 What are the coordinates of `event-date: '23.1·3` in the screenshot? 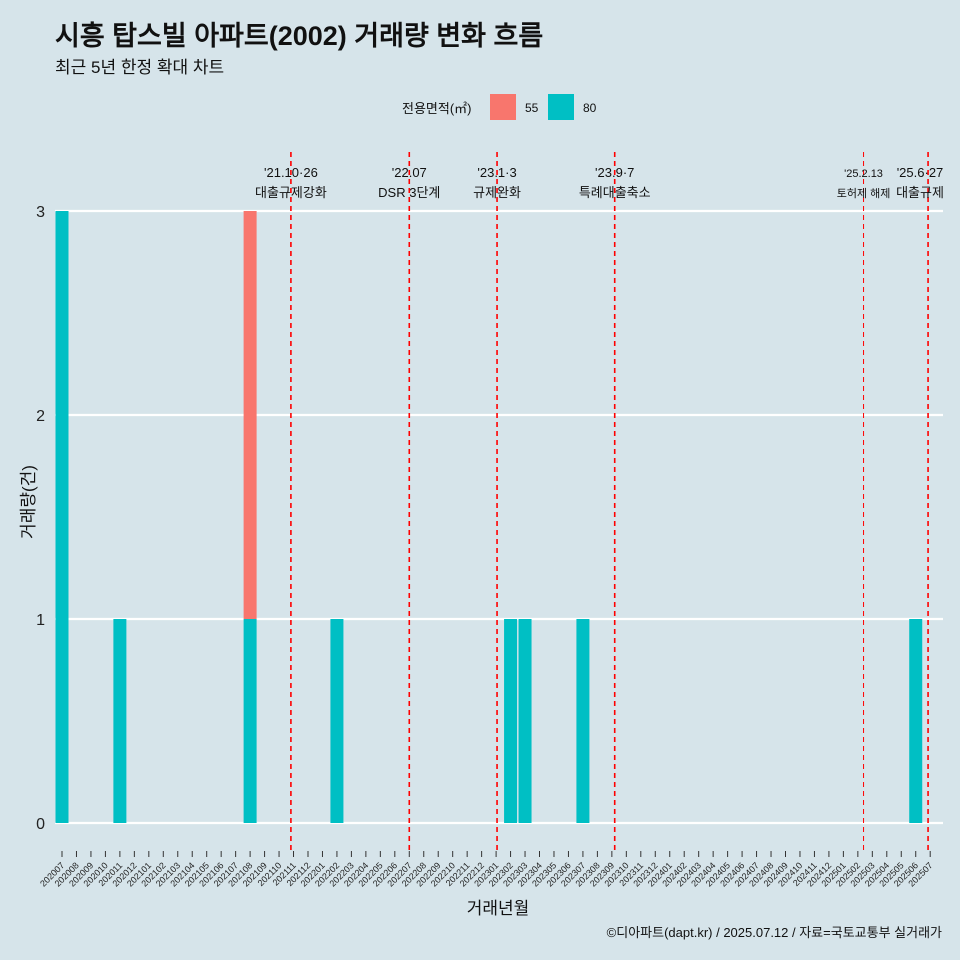 It's located at (496, 172).